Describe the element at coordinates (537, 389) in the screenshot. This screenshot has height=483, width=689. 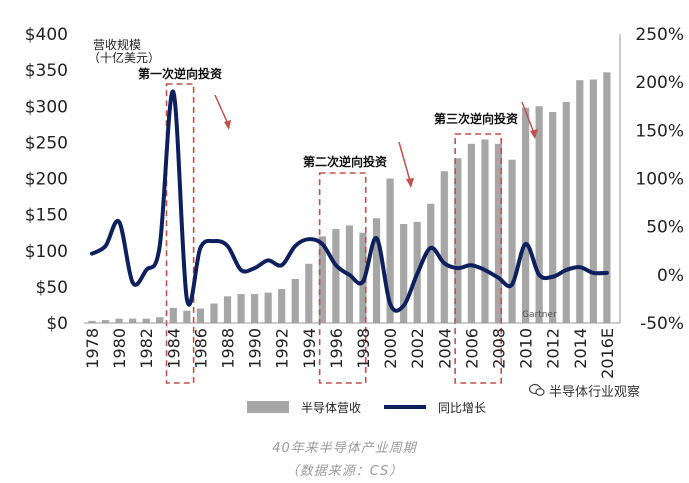
I see `wechat-icon` at that location.